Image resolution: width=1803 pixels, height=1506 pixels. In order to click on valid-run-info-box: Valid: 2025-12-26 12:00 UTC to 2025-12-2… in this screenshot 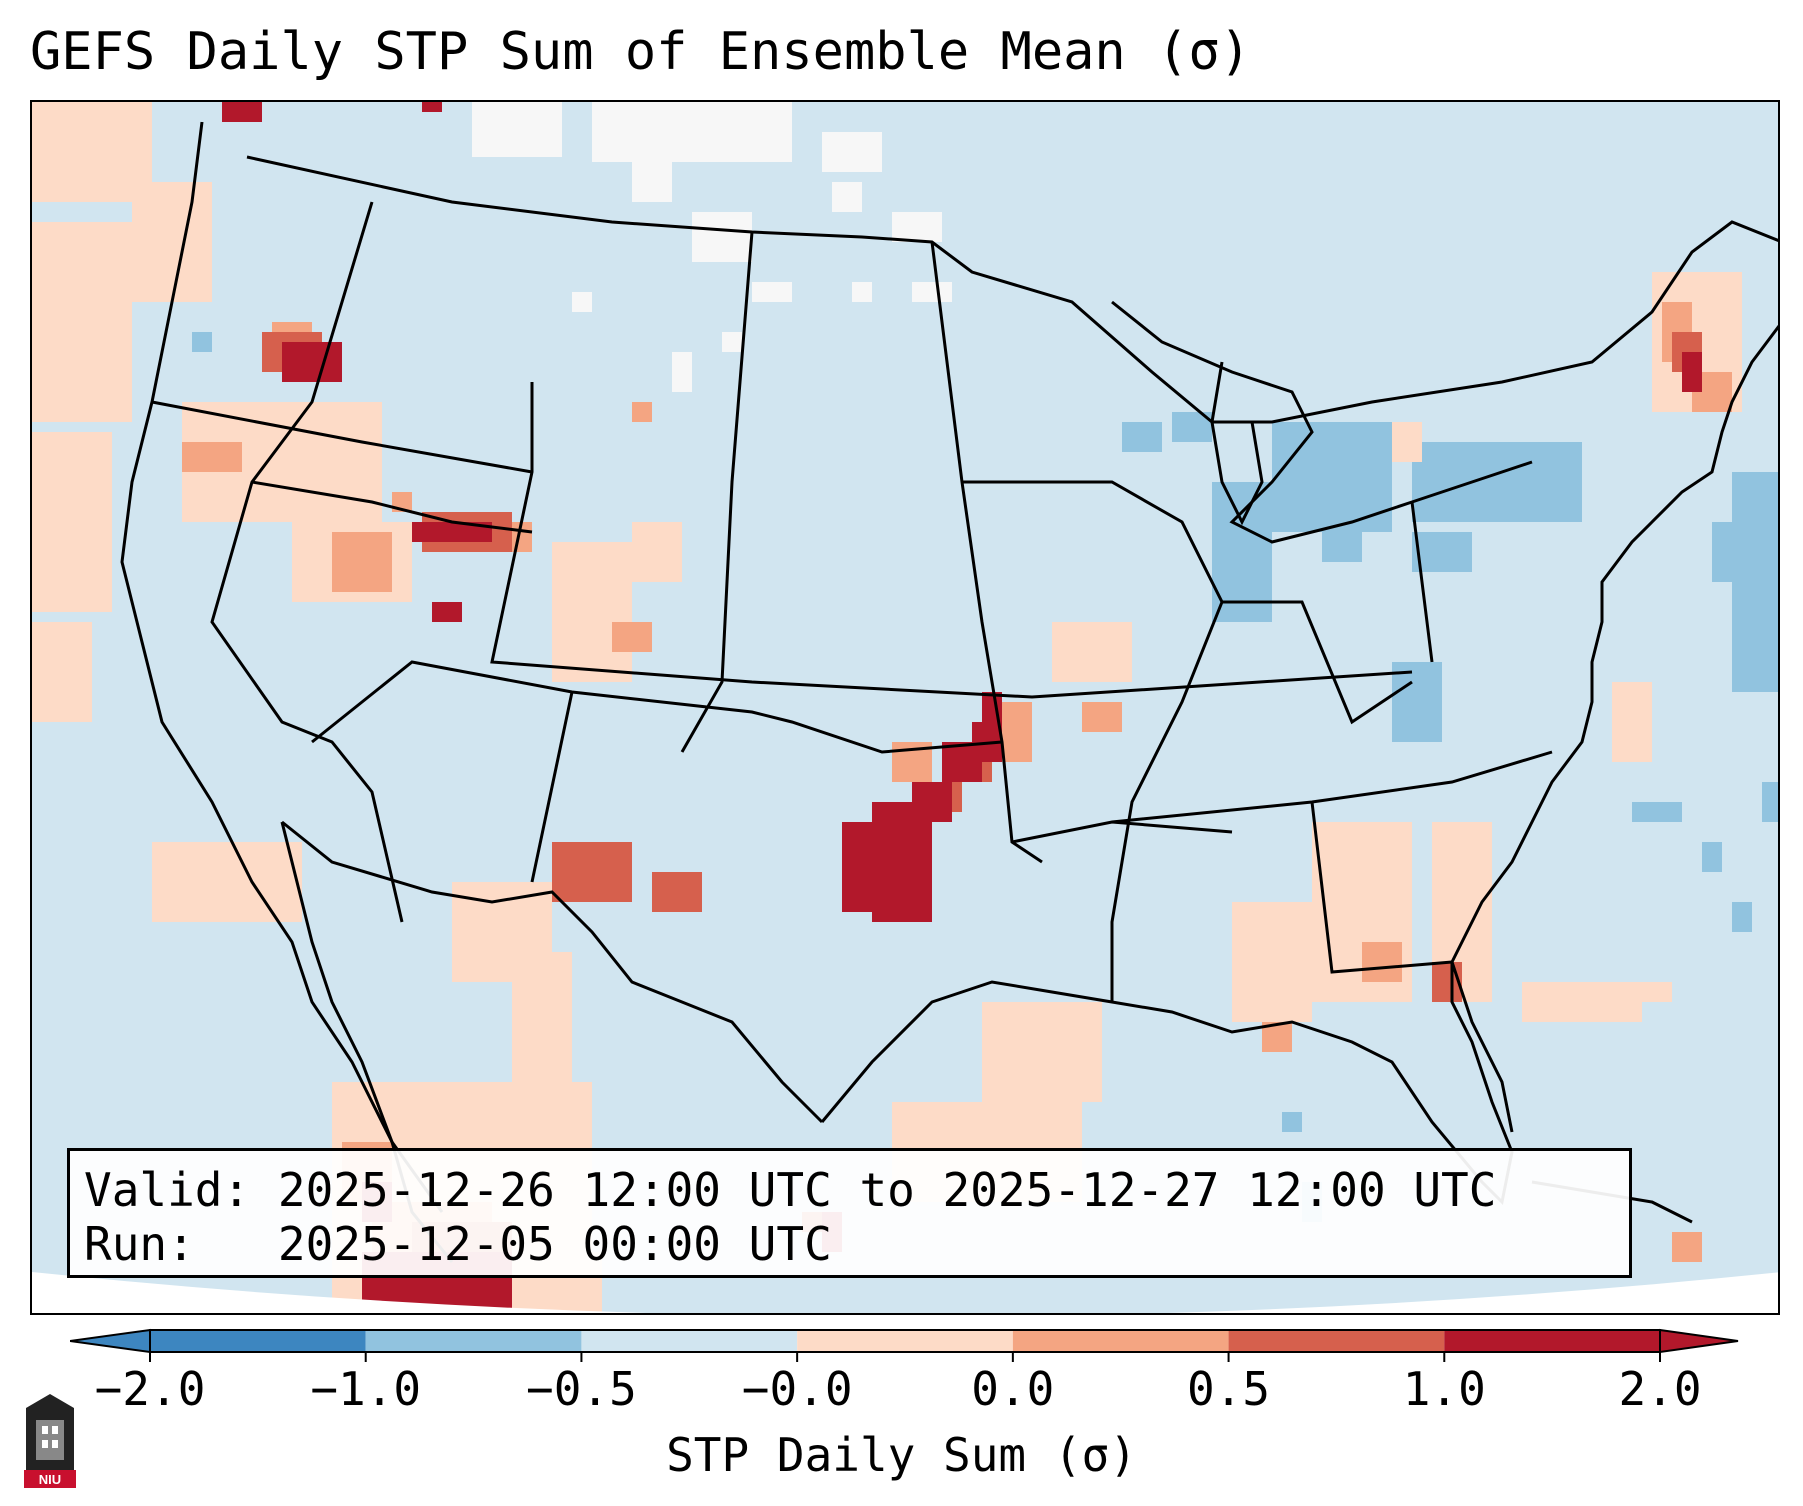, I will do `click(849, 1213)`.